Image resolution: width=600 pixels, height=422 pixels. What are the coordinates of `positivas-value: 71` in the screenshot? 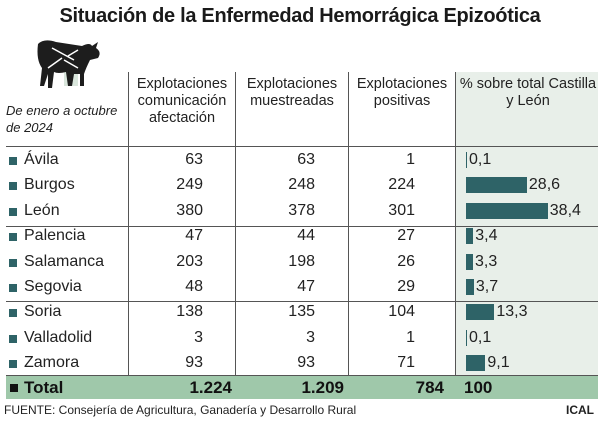 It's located at (406, 363).